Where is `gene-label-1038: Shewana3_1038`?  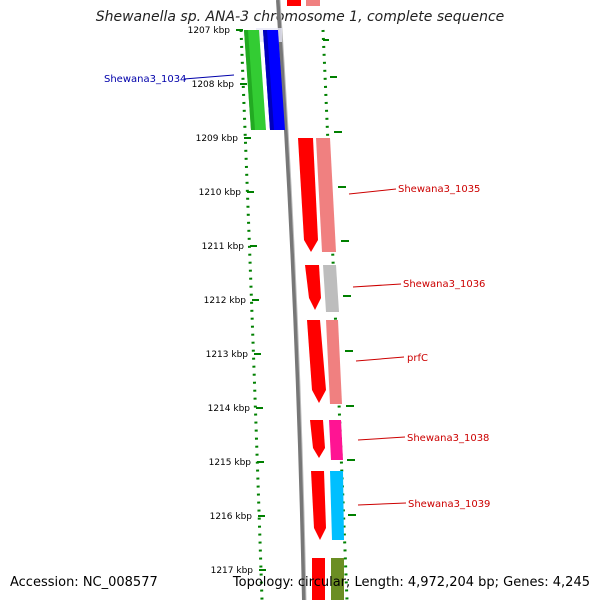
gene-label-1038: Shewana3_1038 is located at coordinates (448, 438).